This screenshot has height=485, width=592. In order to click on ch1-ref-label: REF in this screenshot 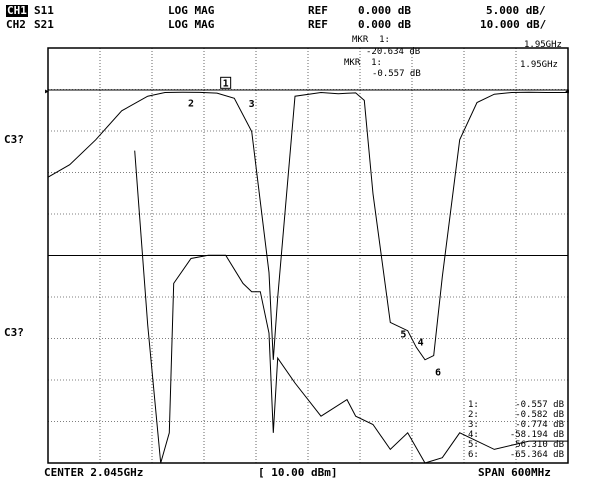, I will do `click(318, 10)`.